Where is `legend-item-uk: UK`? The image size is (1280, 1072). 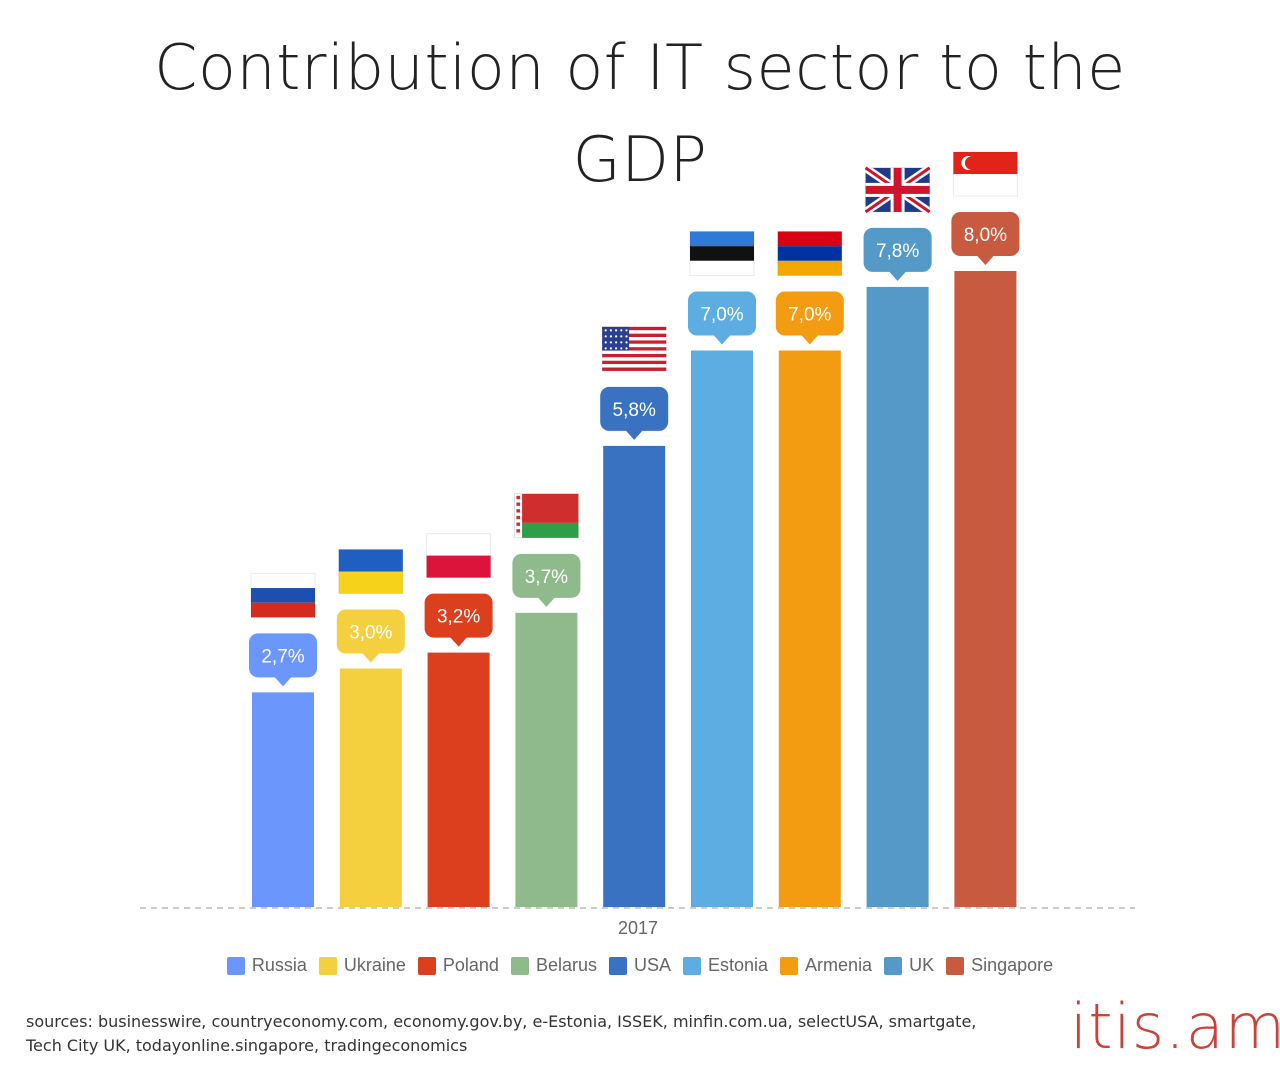 legend-item-uk: UK is located at coordinates (909, 965).